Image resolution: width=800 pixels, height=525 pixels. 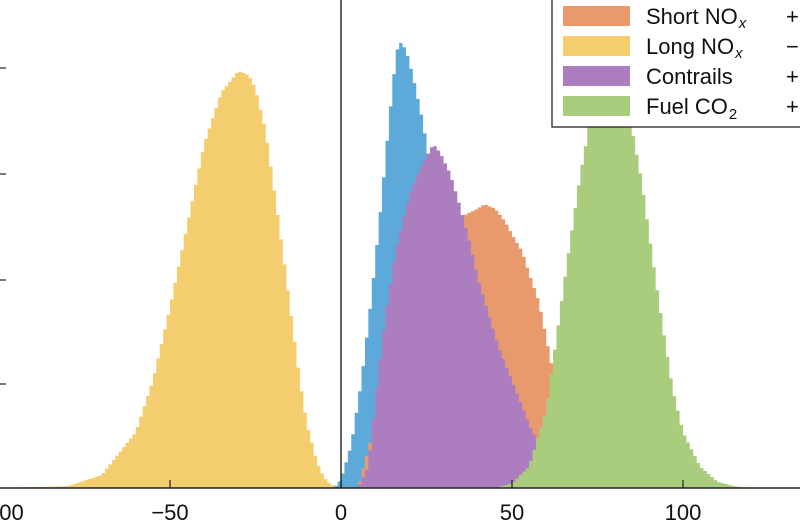 I want to click on x-tick-label: 0, so click(x=341, y=510).